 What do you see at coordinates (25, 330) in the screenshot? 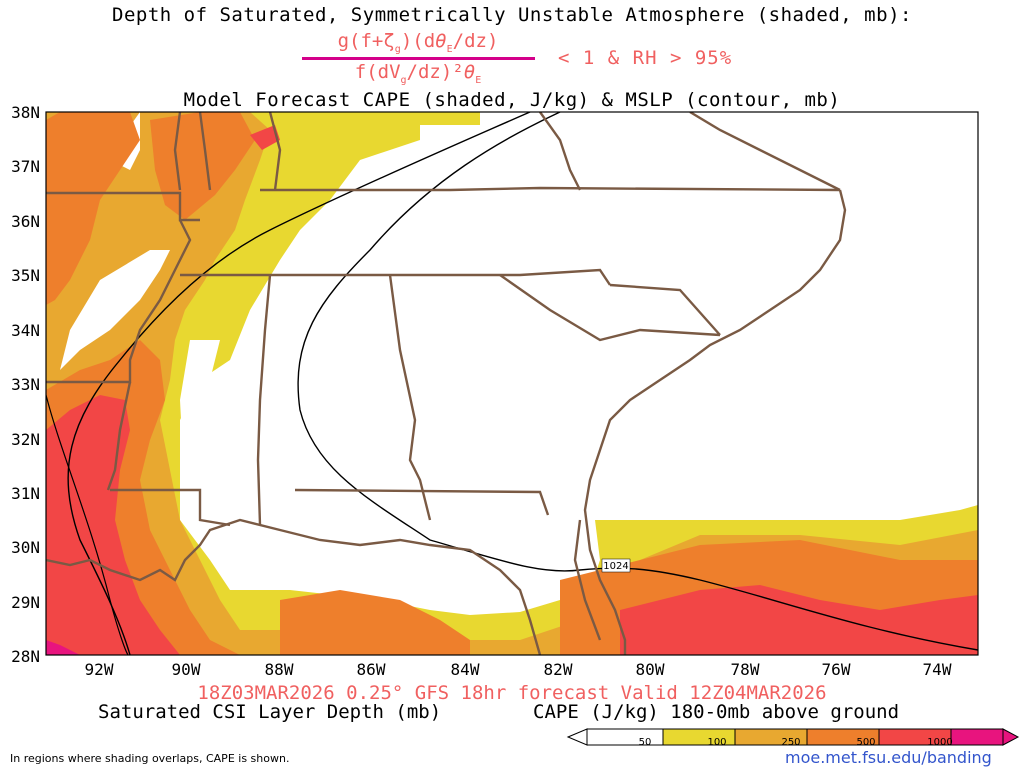
I see `lat-label: 34N` at bounding box center [25, 330].